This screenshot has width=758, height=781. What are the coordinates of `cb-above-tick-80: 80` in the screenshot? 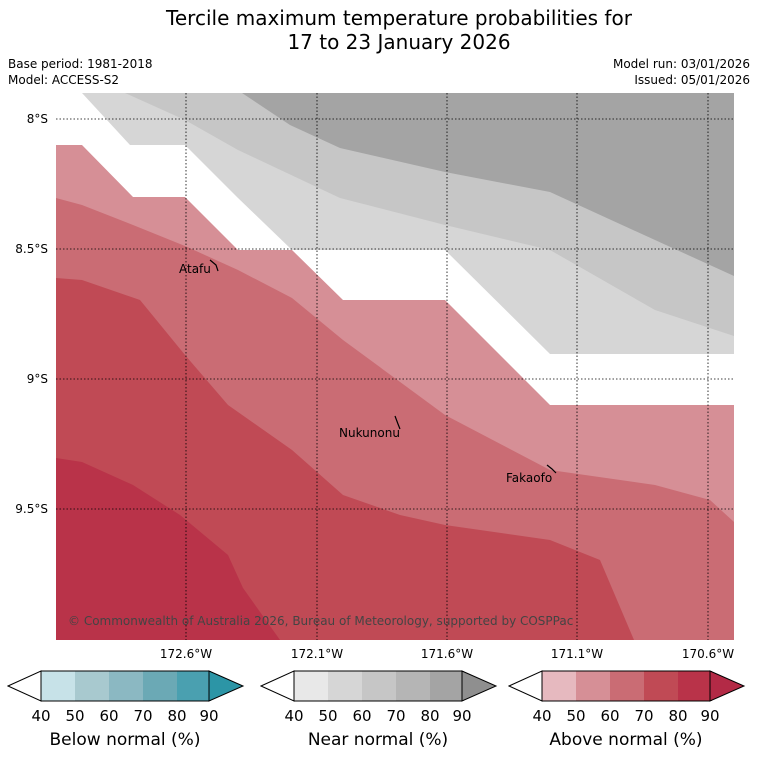 It's located at (678, 716).